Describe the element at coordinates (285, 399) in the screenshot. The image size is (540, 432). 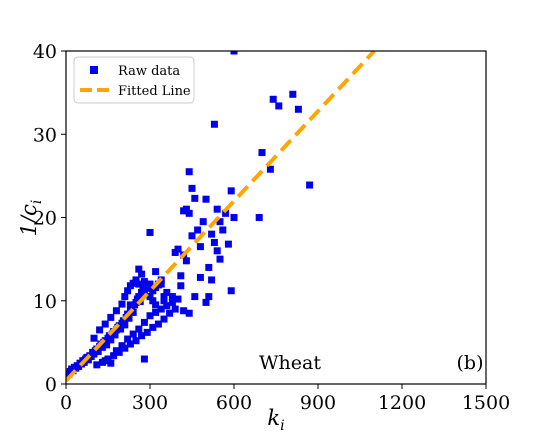
I see `x-axis: 0 300 600 900 1200 1500` at that location.